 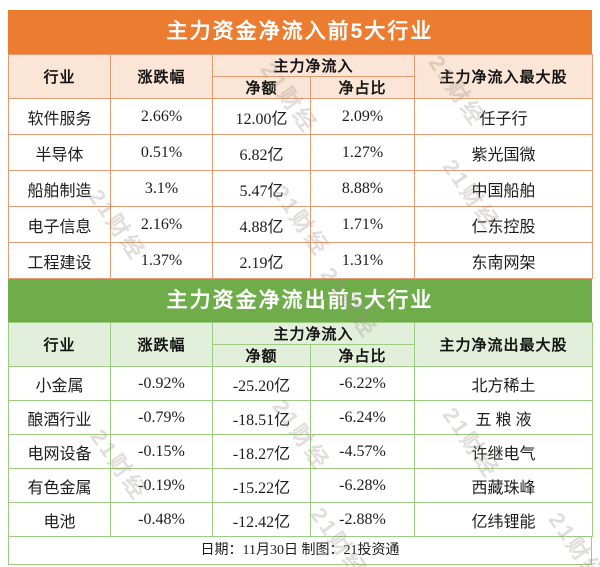 I want to click on outflow-header-industry: 行业, so click(x=59, y=344).